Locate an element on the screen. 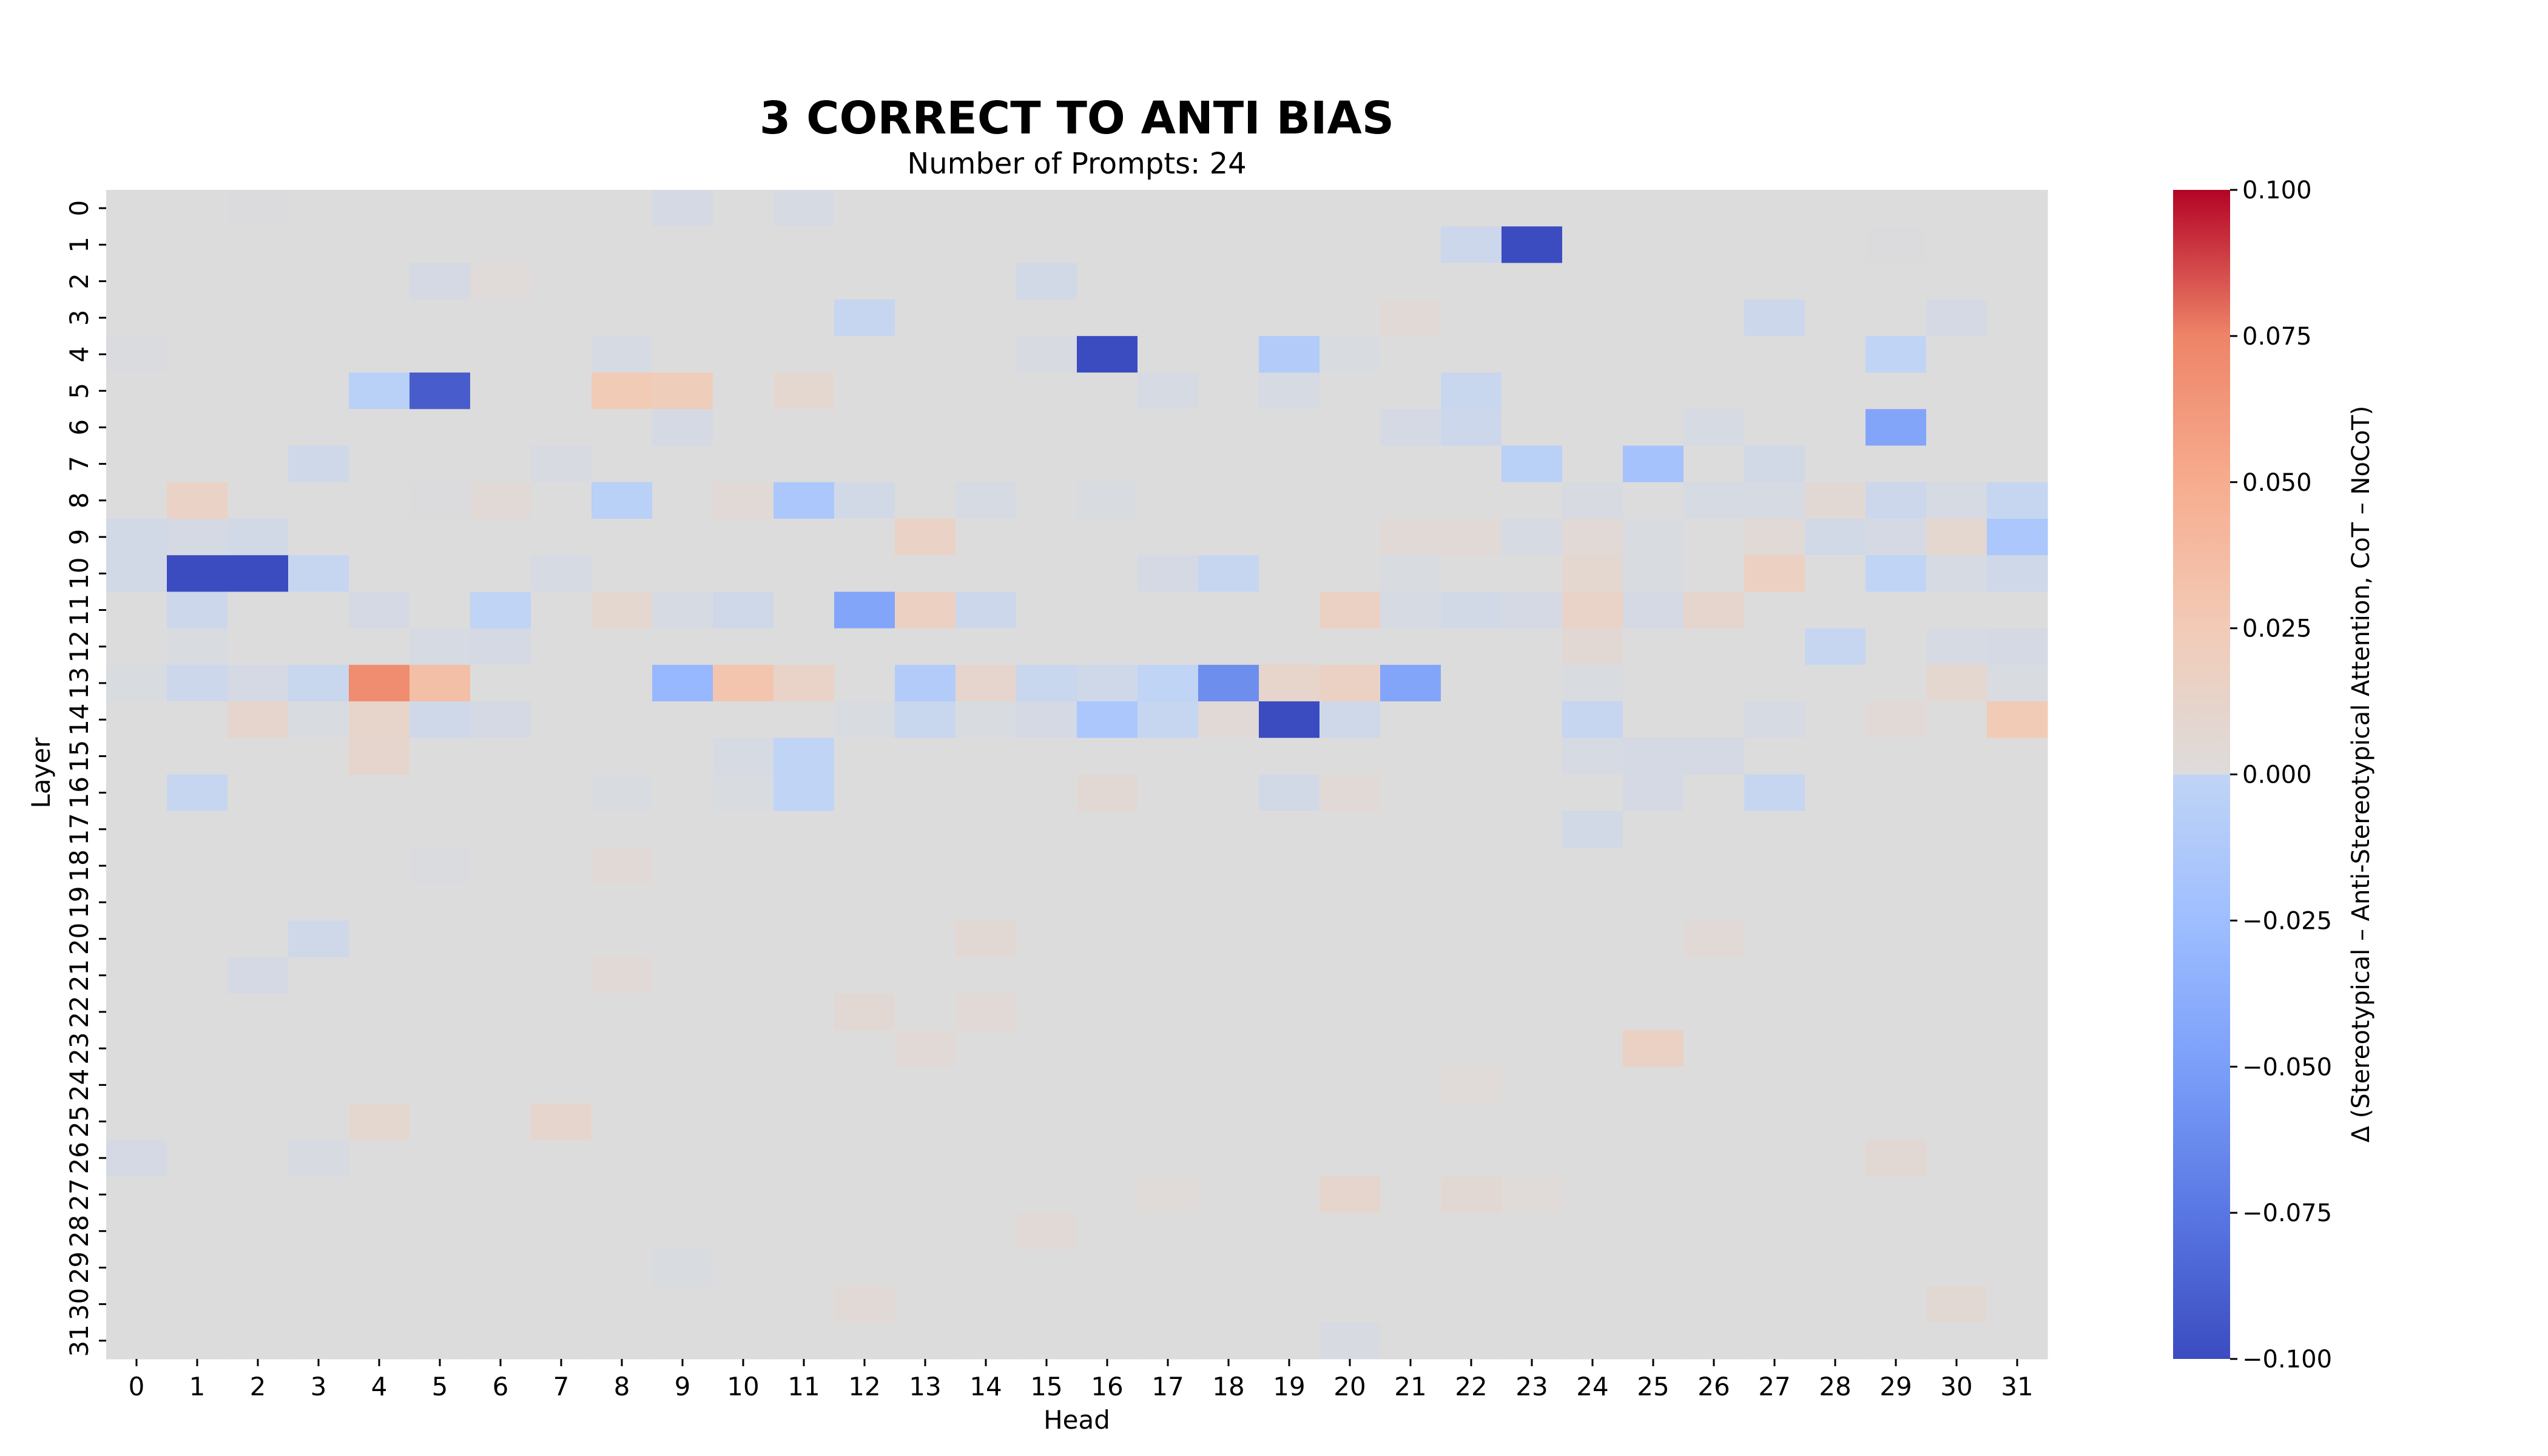  y-tick-label: 25 is located at coordinates (79, 1121).